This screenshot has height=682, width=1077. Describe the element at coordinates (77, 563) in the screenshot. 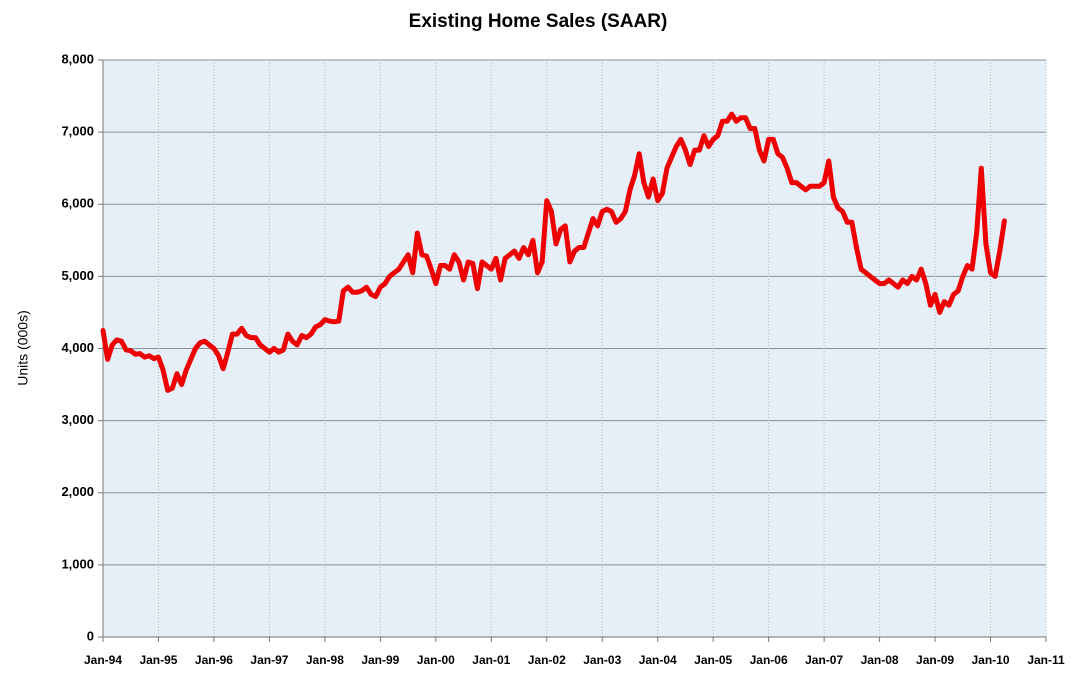

I see `y-tick-label: 1,000` at that location.